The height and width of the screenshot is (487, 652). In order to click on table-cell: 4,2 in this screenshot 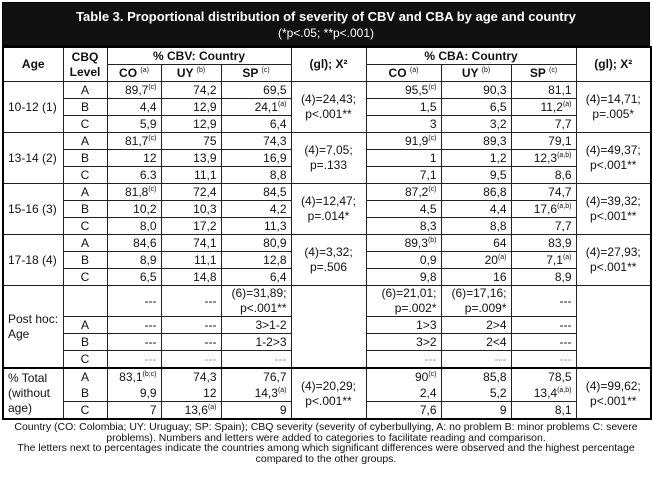, I will do `click(256, 209)`.